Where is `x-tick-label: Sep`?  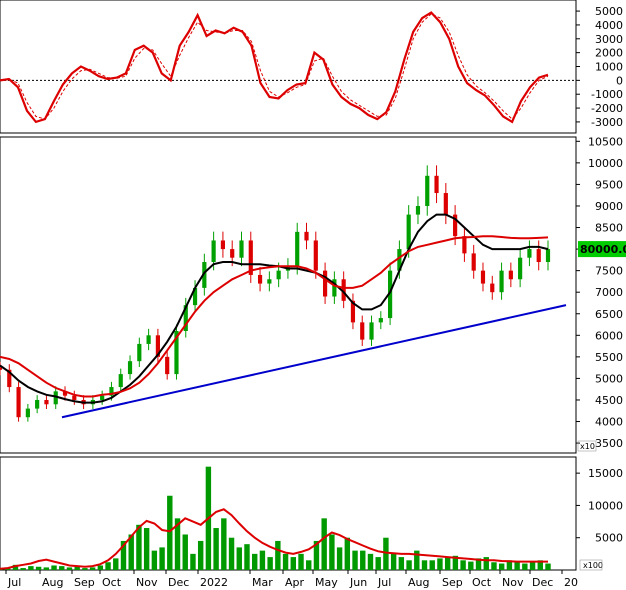
x-tick-label: Sep is located at coordinates (452, 582).